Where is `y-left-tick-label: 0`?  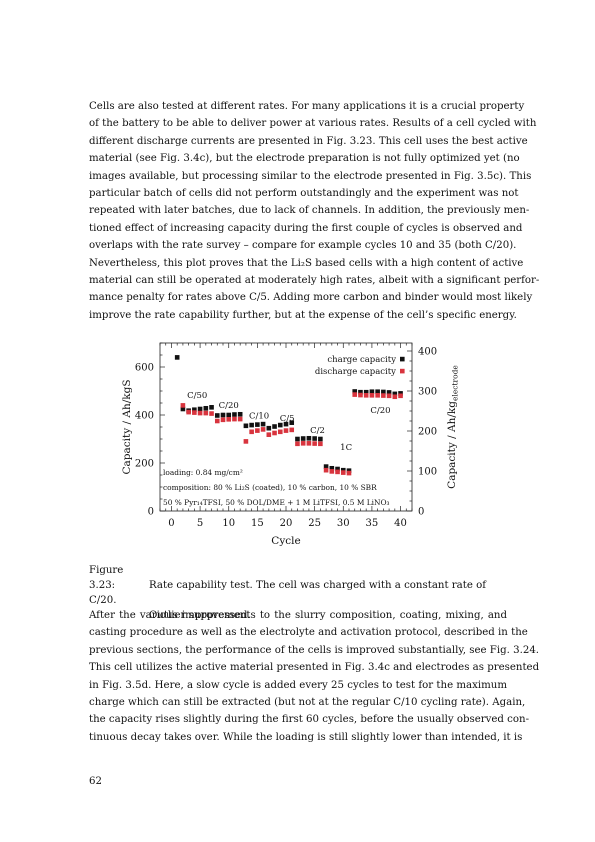
y-left-tick-label: 0 is located at coordinates (151, 512).